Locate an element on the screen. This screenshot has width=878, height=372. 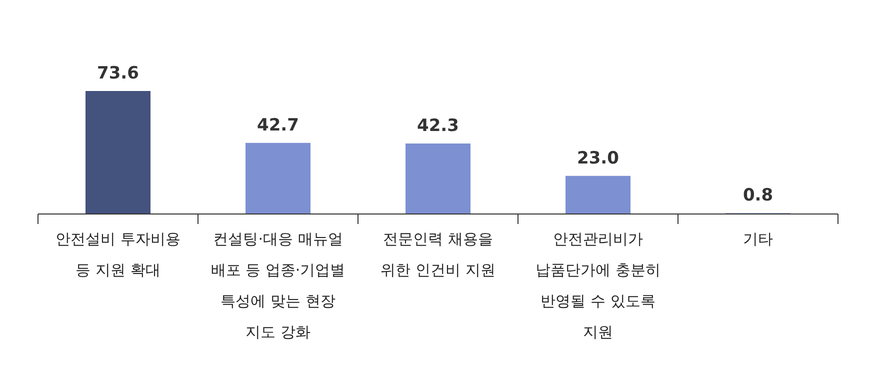
x-tick-label: 안전관리비가 납품단가에 충분히 반영될 수 있도록 지원 is located at coordinates (598, 285).